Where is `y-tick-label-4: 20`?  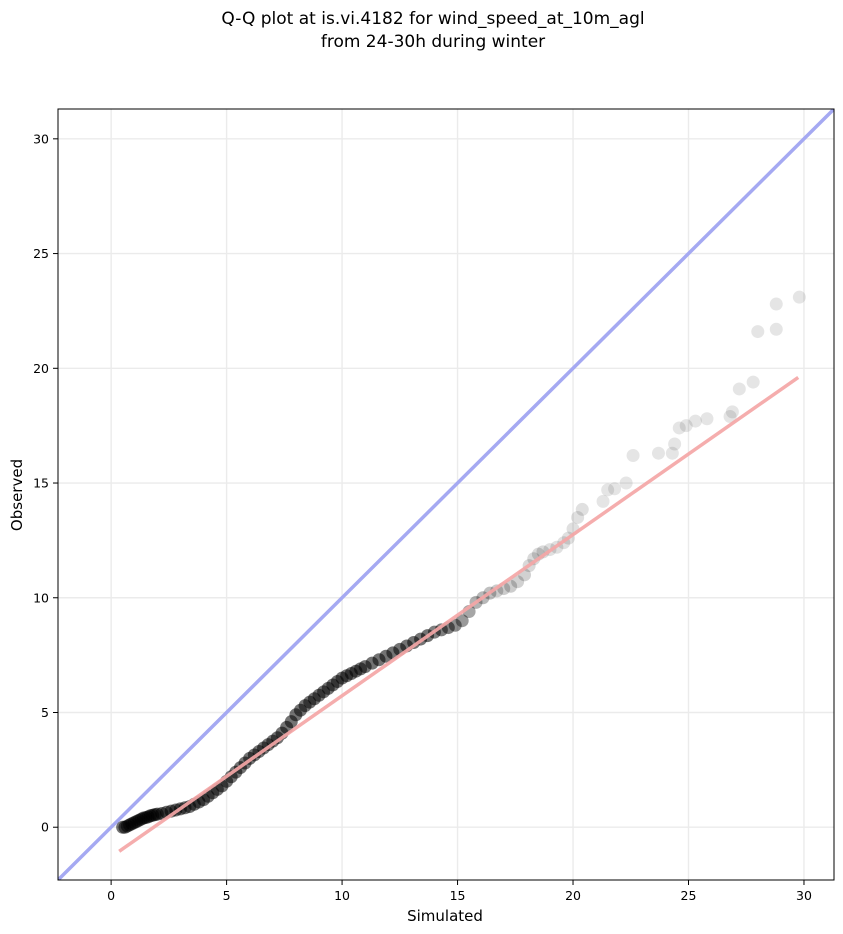 y-tick-label-4: 20 is located at coordinates (41, 368).